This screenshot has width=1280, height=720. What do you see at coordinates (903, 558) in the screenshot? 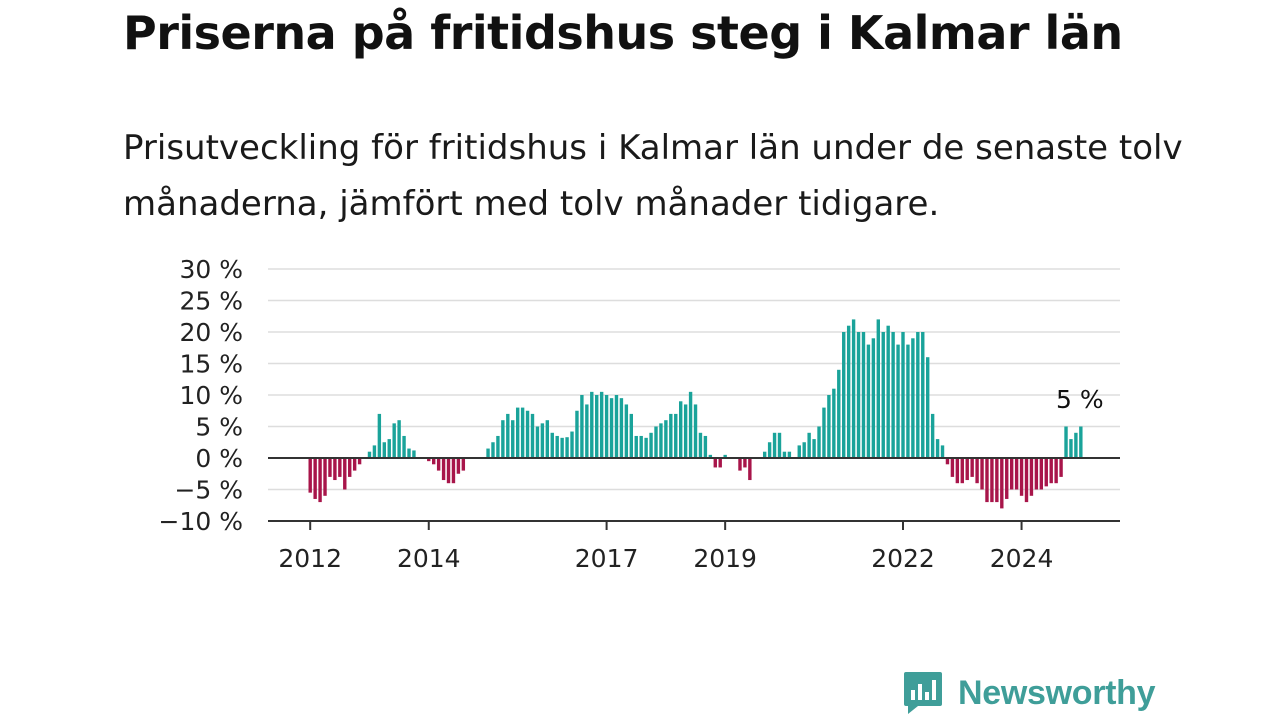
I see `x-tick-label: 2022` at bounding box center [903, 558].